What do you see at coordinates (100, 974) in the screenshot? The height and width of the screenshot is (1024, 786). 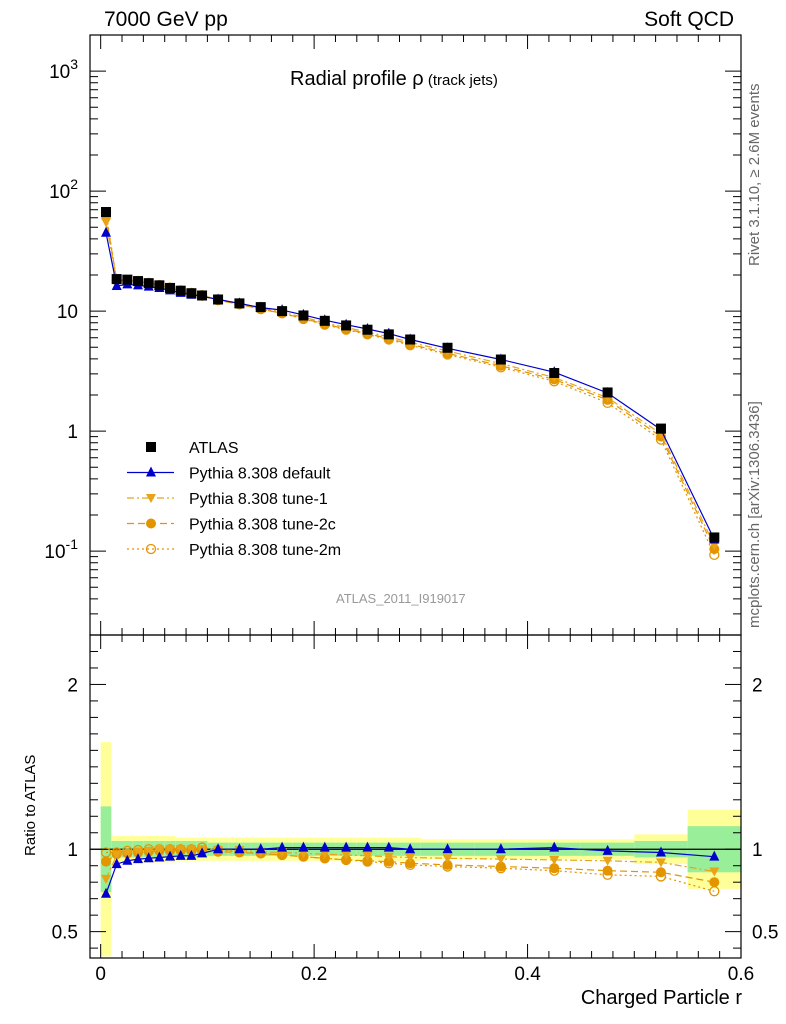 I see `x-tick-label: 0` at bounding box center [100, 974].